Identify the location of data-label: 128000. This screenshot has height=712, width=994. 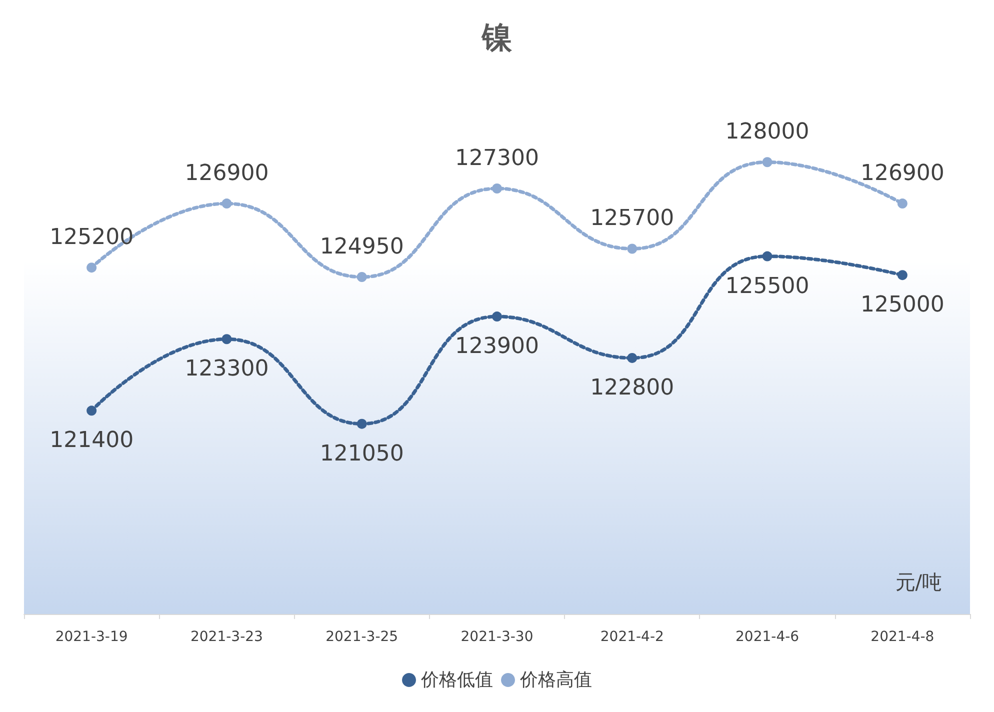
(767, 132).